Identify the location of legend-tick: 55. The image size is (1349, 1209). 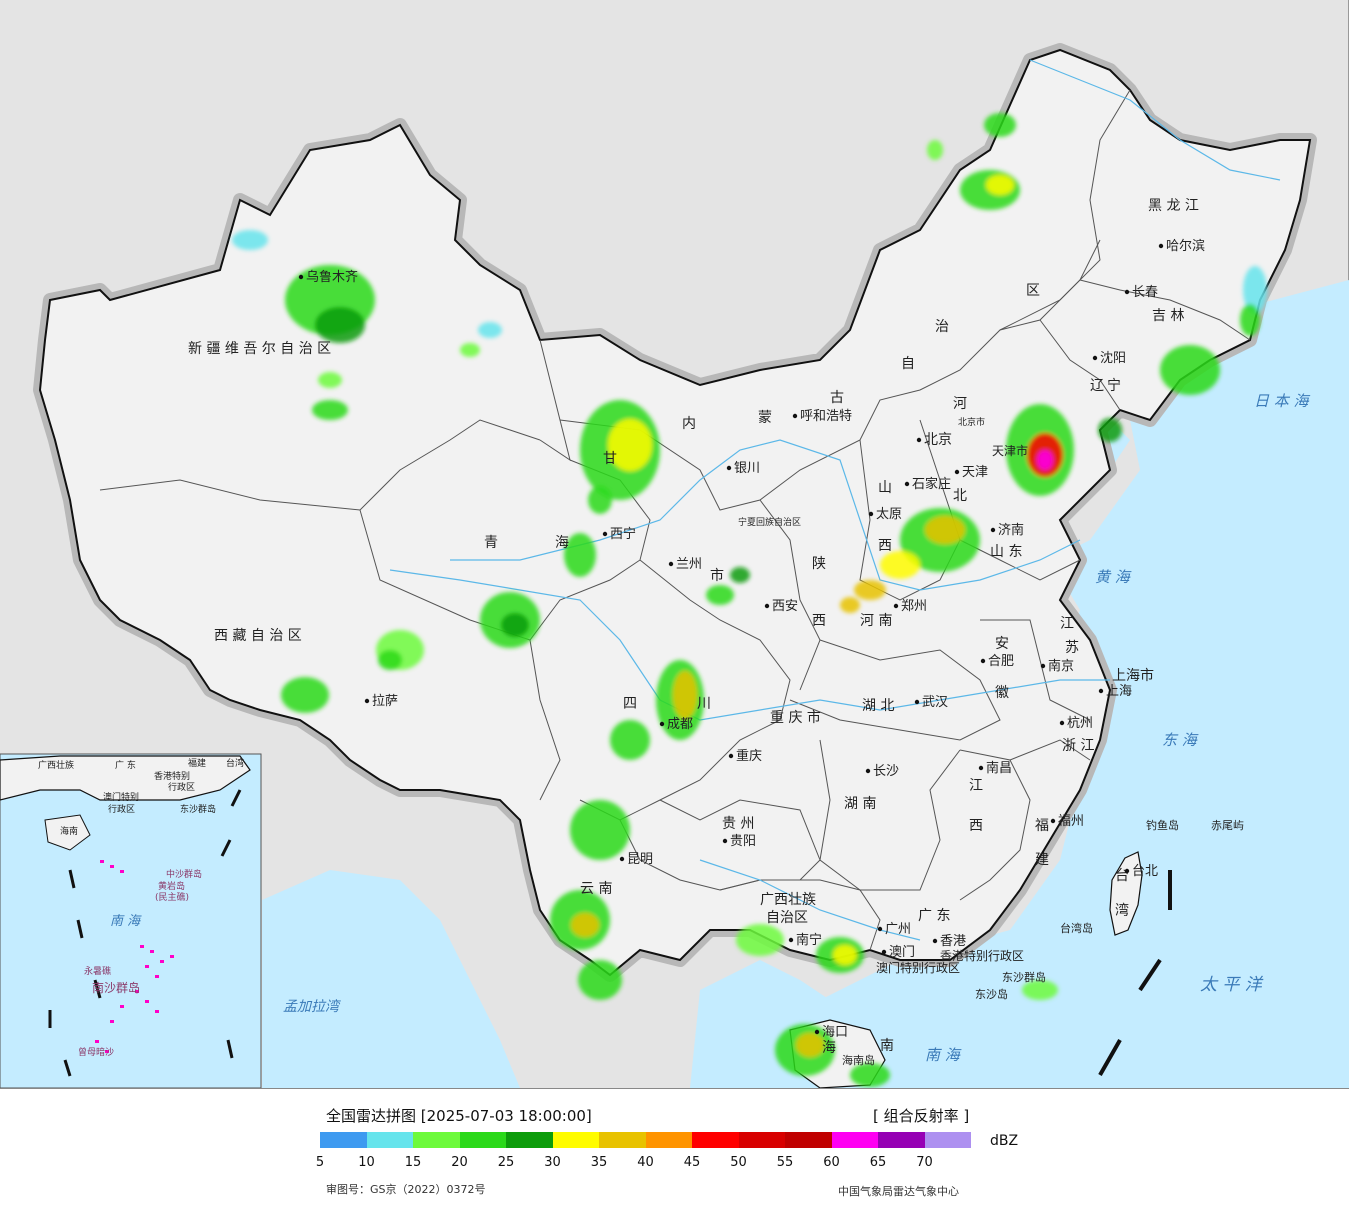
(785, 1162).